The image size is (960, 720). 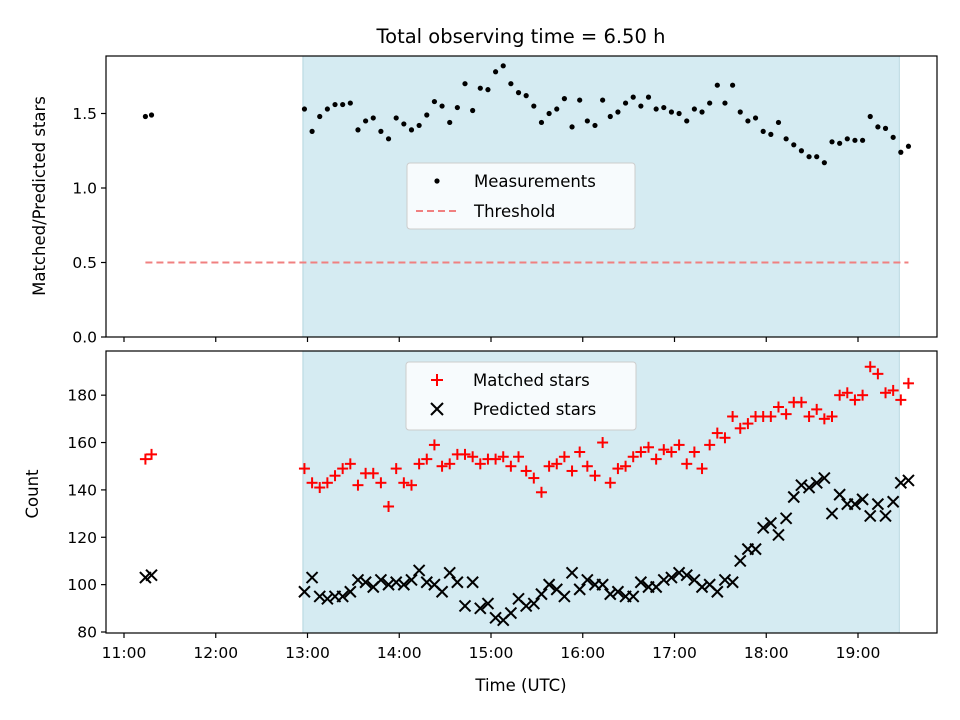 I want to click on legend-predicted-marker, so click(x=437, y=409).